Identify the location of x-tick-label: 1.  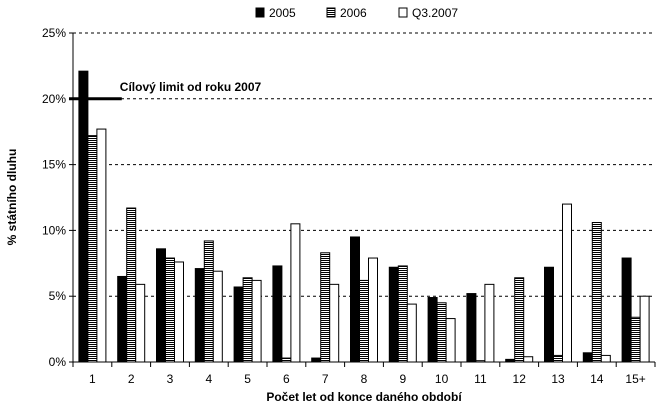
(92, 379).